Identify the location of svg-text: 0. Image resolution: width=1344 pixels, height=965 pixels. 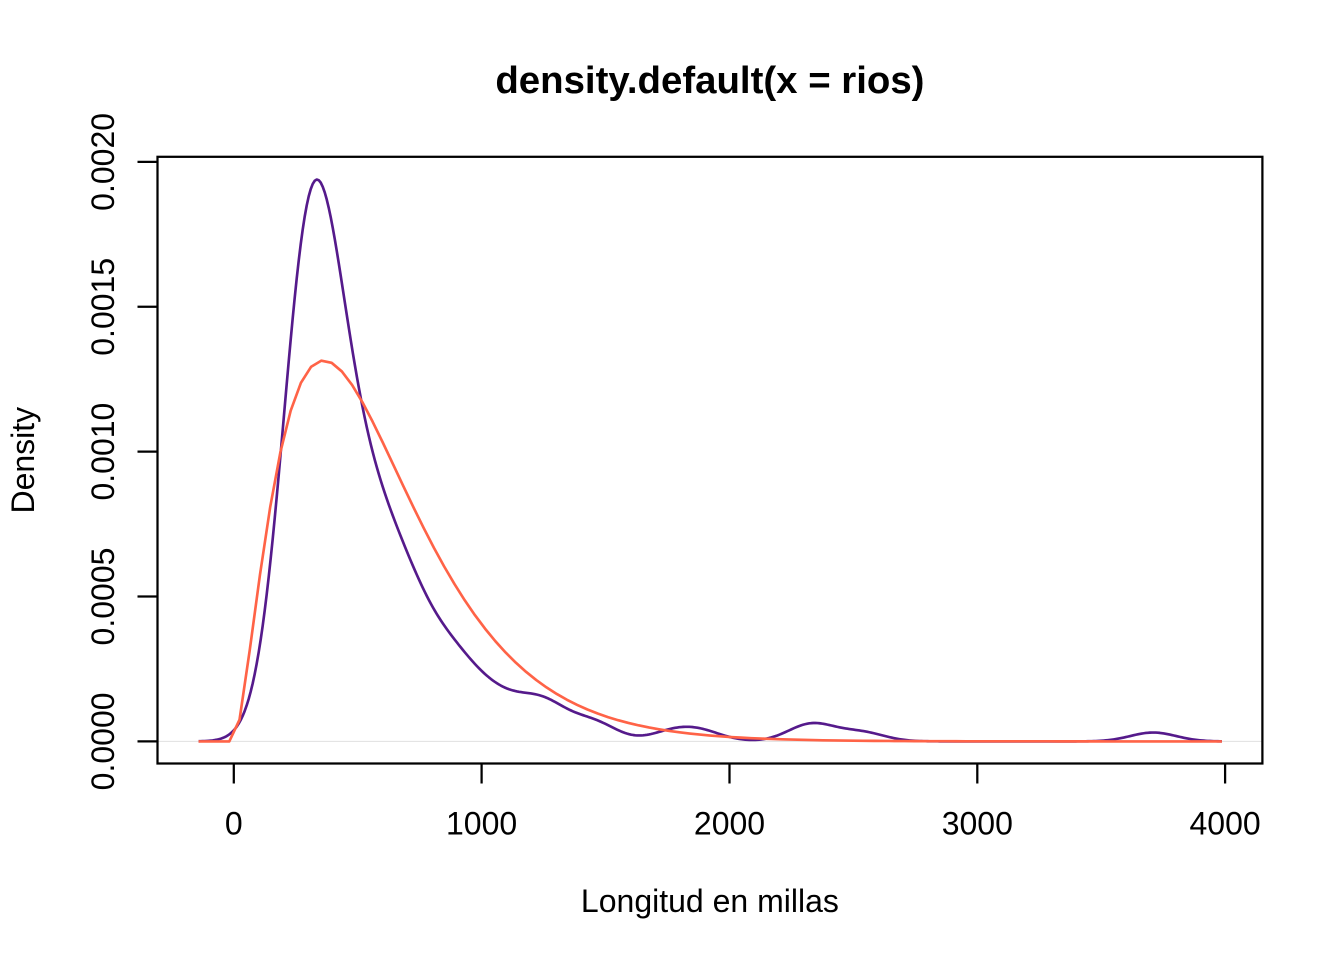
(234, 824).